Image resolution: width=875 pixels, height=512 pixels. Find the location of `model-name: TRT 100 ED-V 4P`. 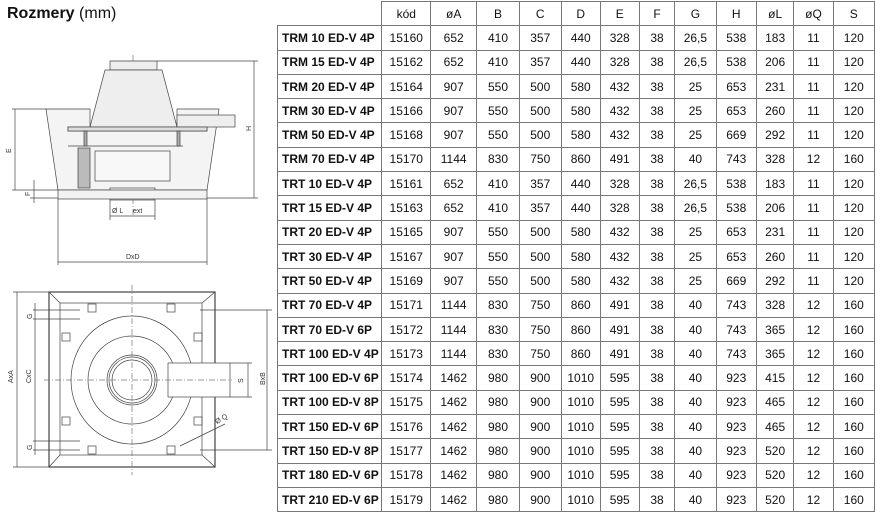

model-name: TRT 100 ED-V 4P is located at coordinates (329, 354).